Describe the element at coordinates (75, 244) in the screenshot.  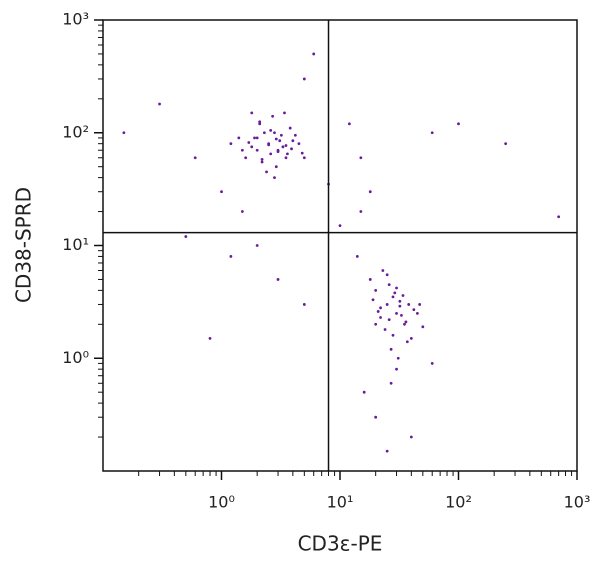
I see `y-tick-label: 10¹` at that location.